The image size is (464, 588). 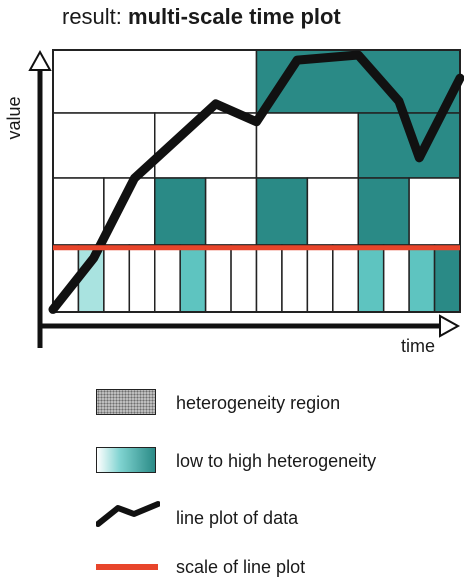 I want to click on legend-label: scale of line plot, so click(x=241, y=567).